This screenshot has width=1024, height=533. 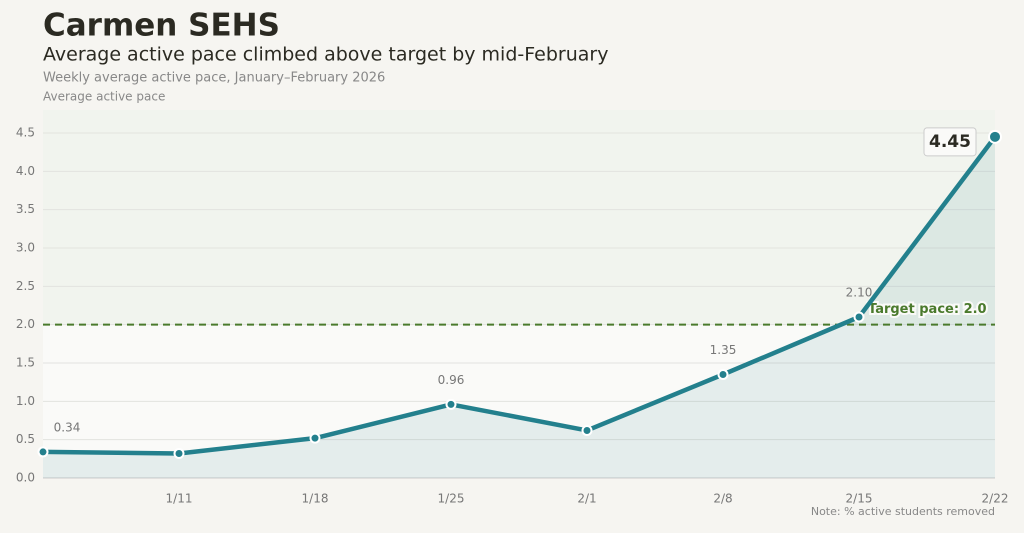 I want to click on y-tick-label: 1.5, so click(x=25, y=363).